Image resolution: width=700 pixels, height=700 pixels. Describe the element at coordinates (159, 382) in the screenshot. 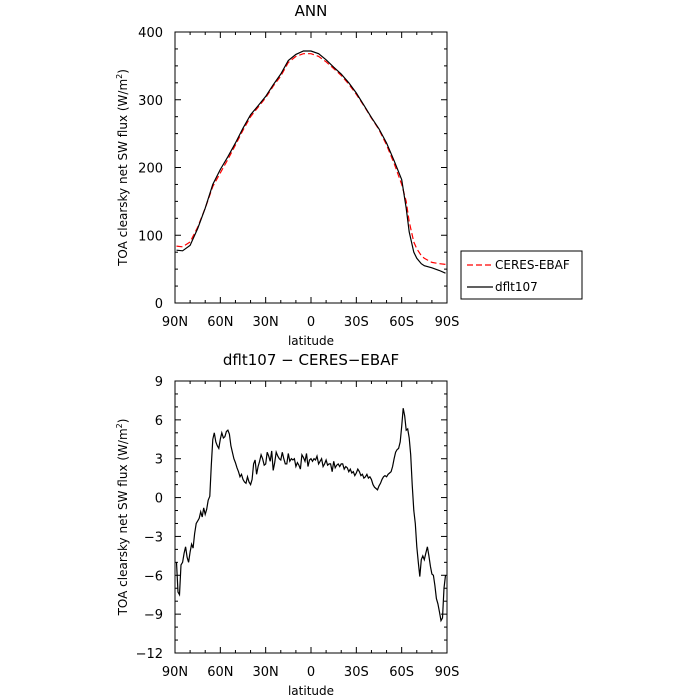

I see `y-tick-label: 9` at that location.